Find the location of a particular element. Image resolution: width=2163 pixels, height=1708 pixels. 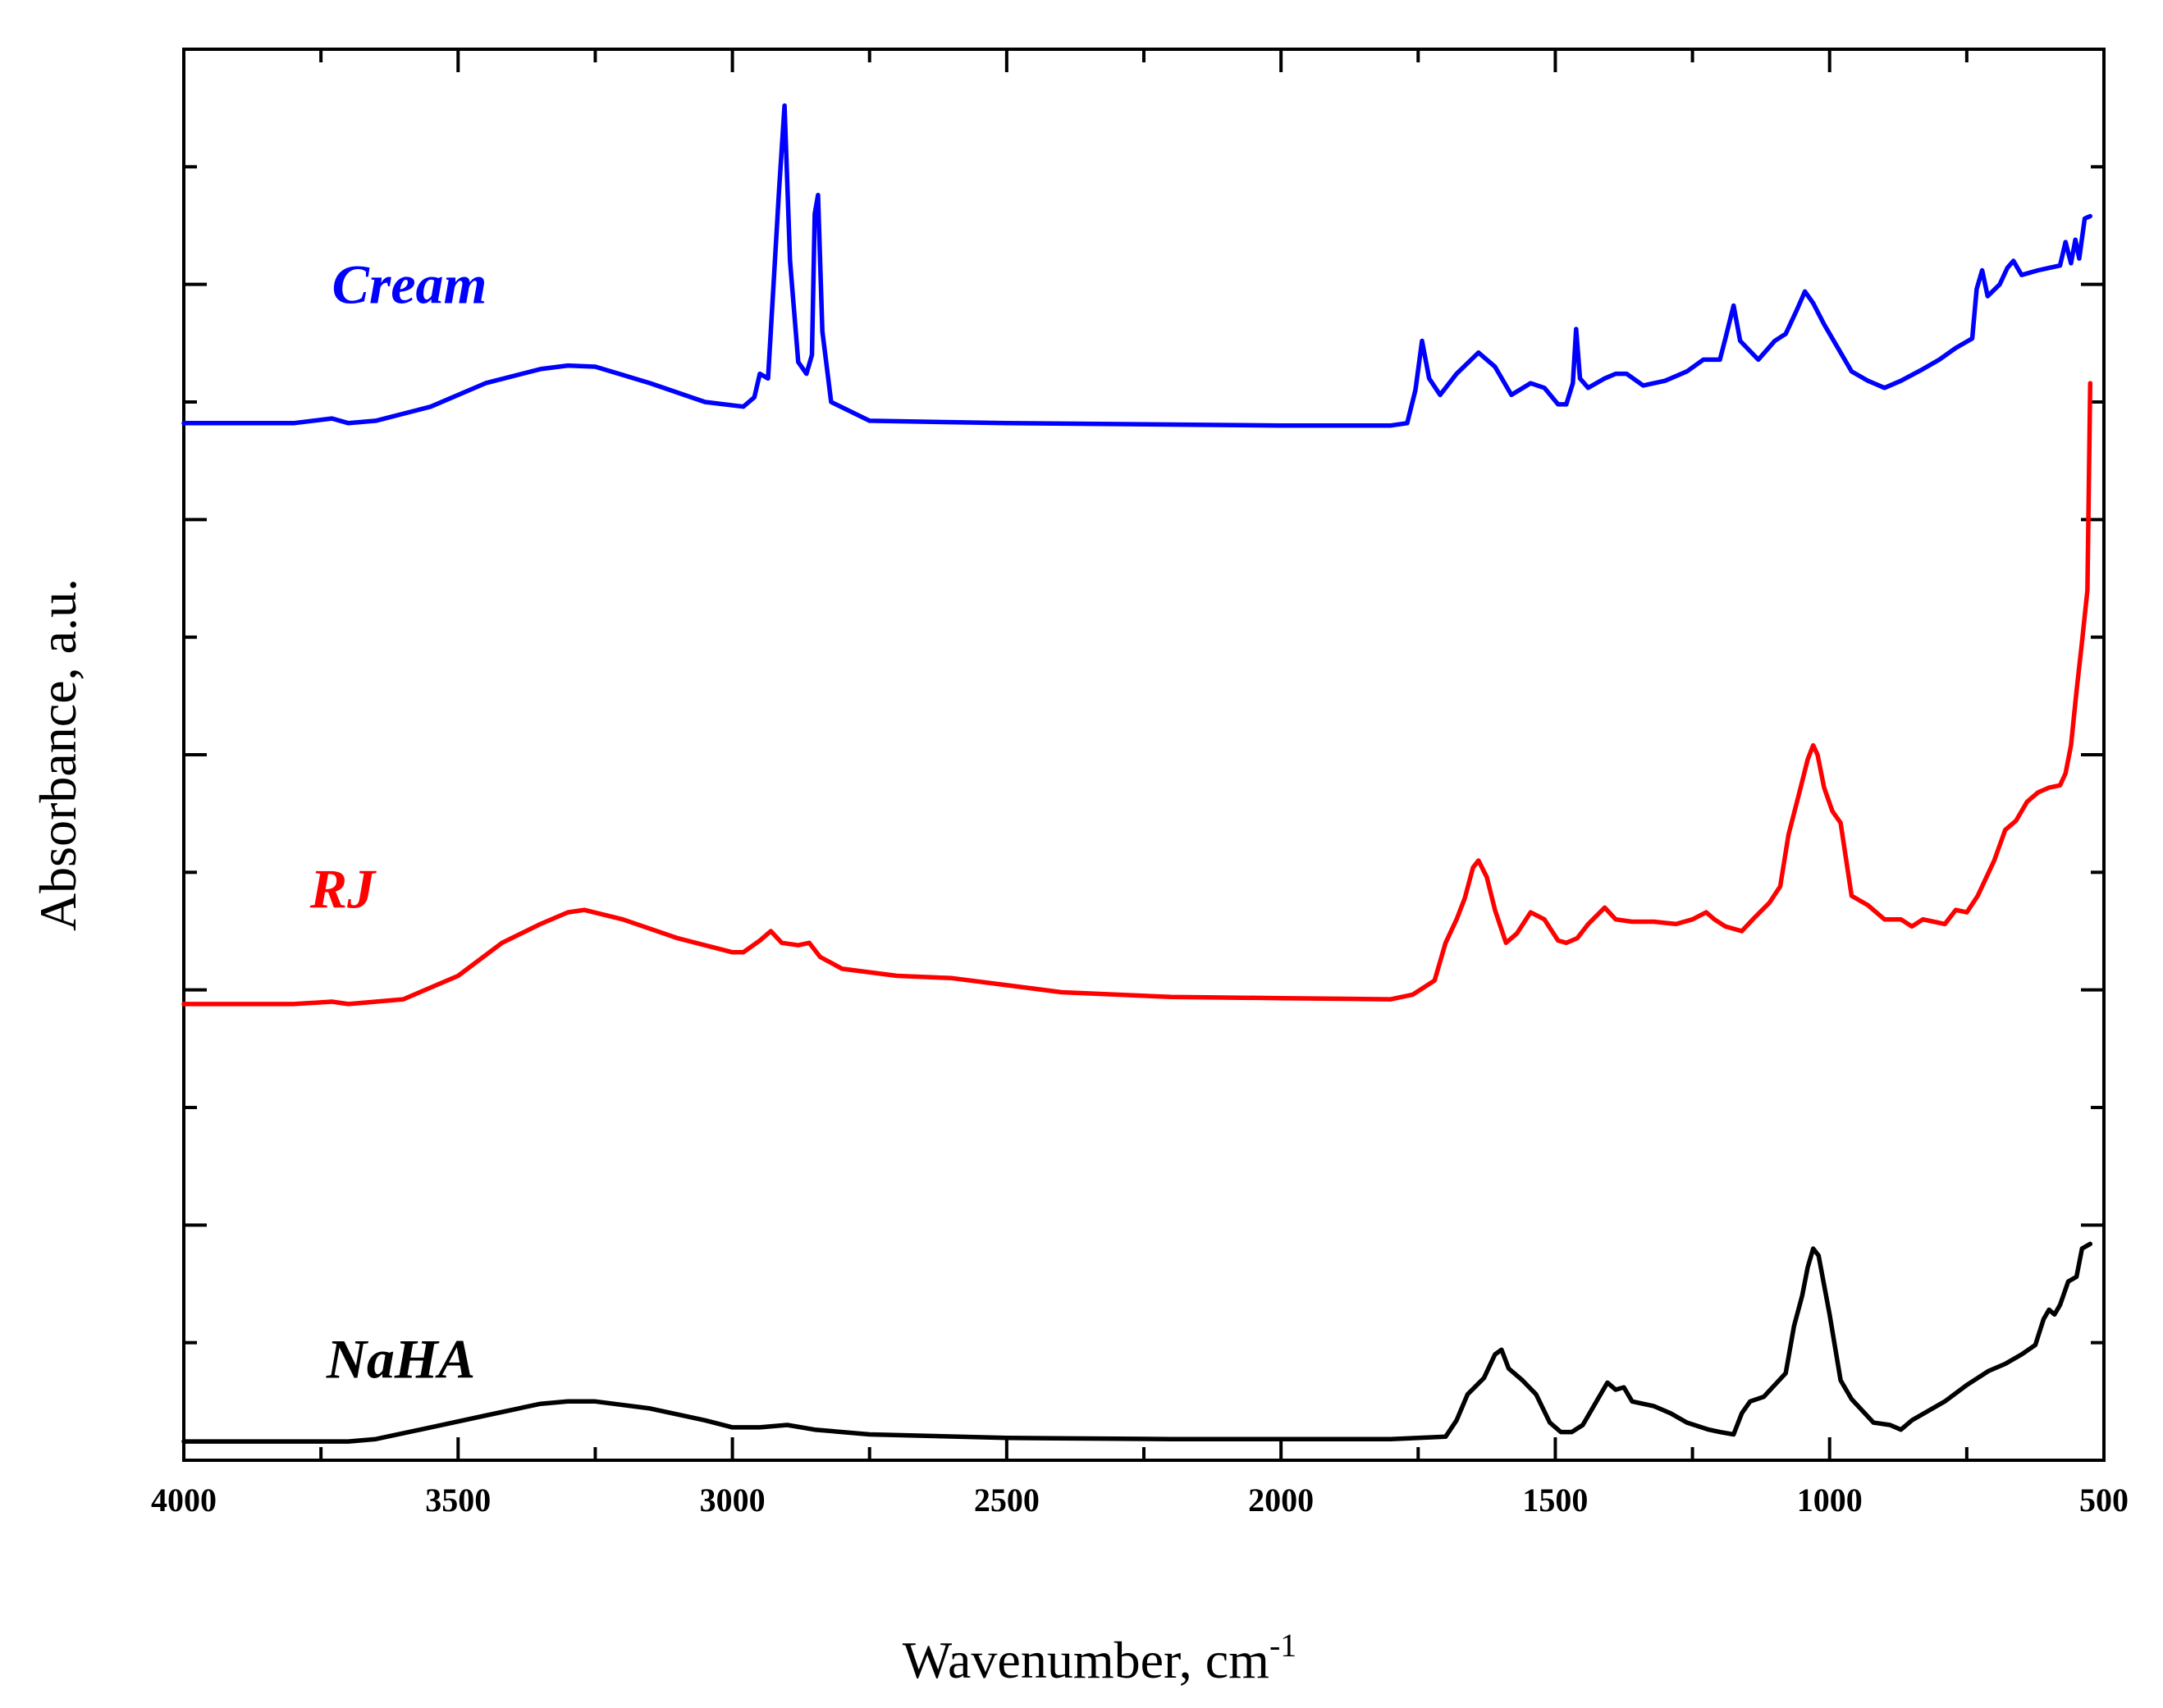

x-tick-label: 1500 is located at coordinates (1555, 1500).